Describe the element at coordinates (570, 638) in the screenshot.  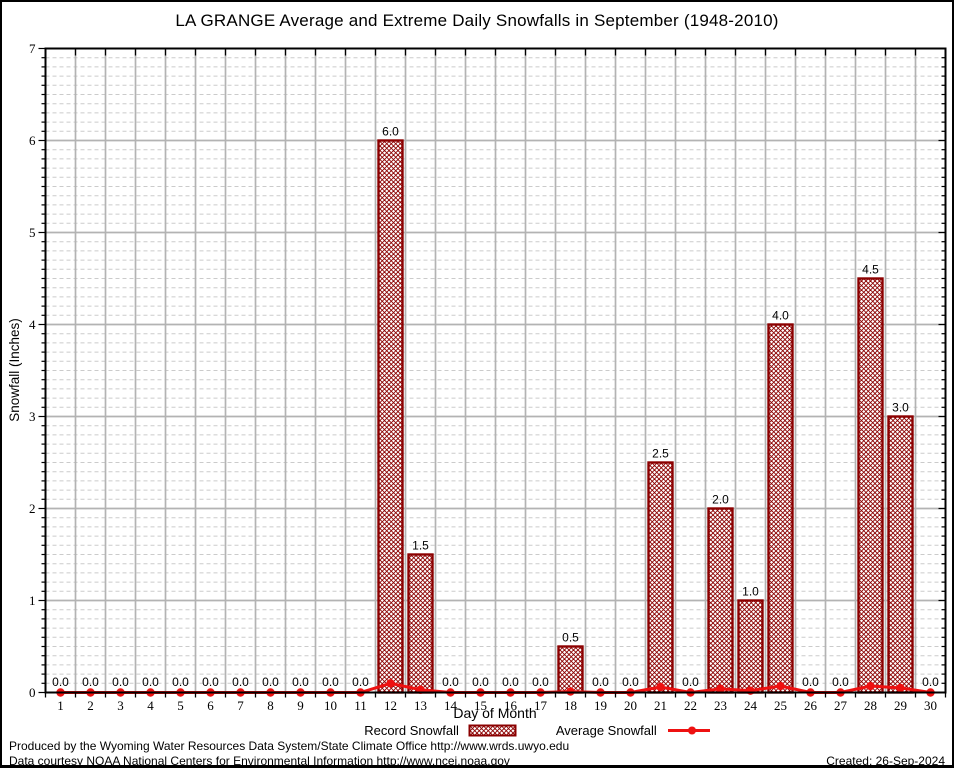
I see `value-label-day-18: 0.5` at that location.